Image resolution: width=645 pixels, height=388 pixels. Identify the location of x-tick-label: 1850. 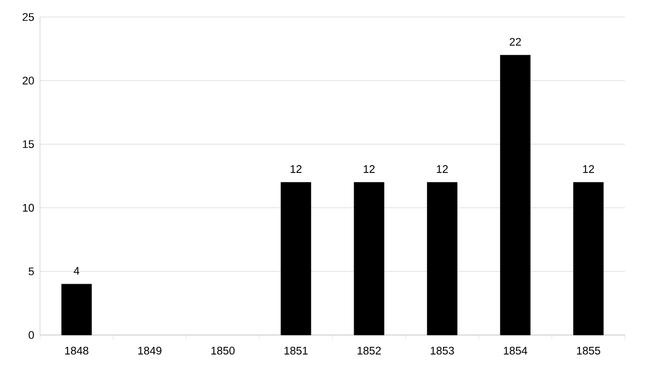
(223, 350).